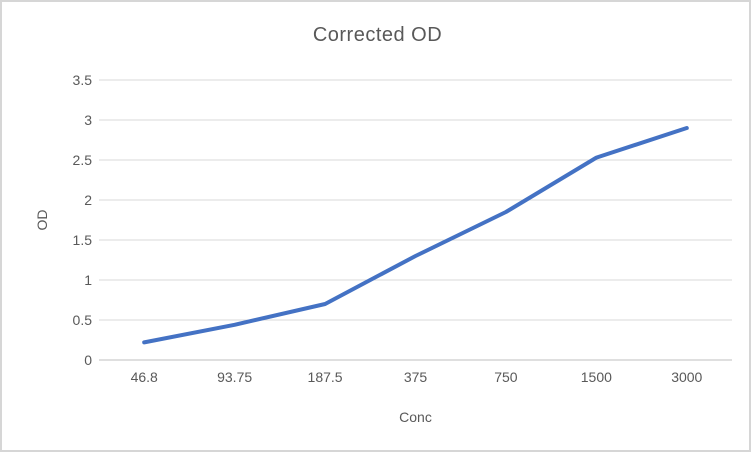 The width and height of the screenshot is (751, 452). What do you see at coordinates (235, 377) in the screenshot?
I see `x-tick-label: 93.75` at bounding box center [235, 377].